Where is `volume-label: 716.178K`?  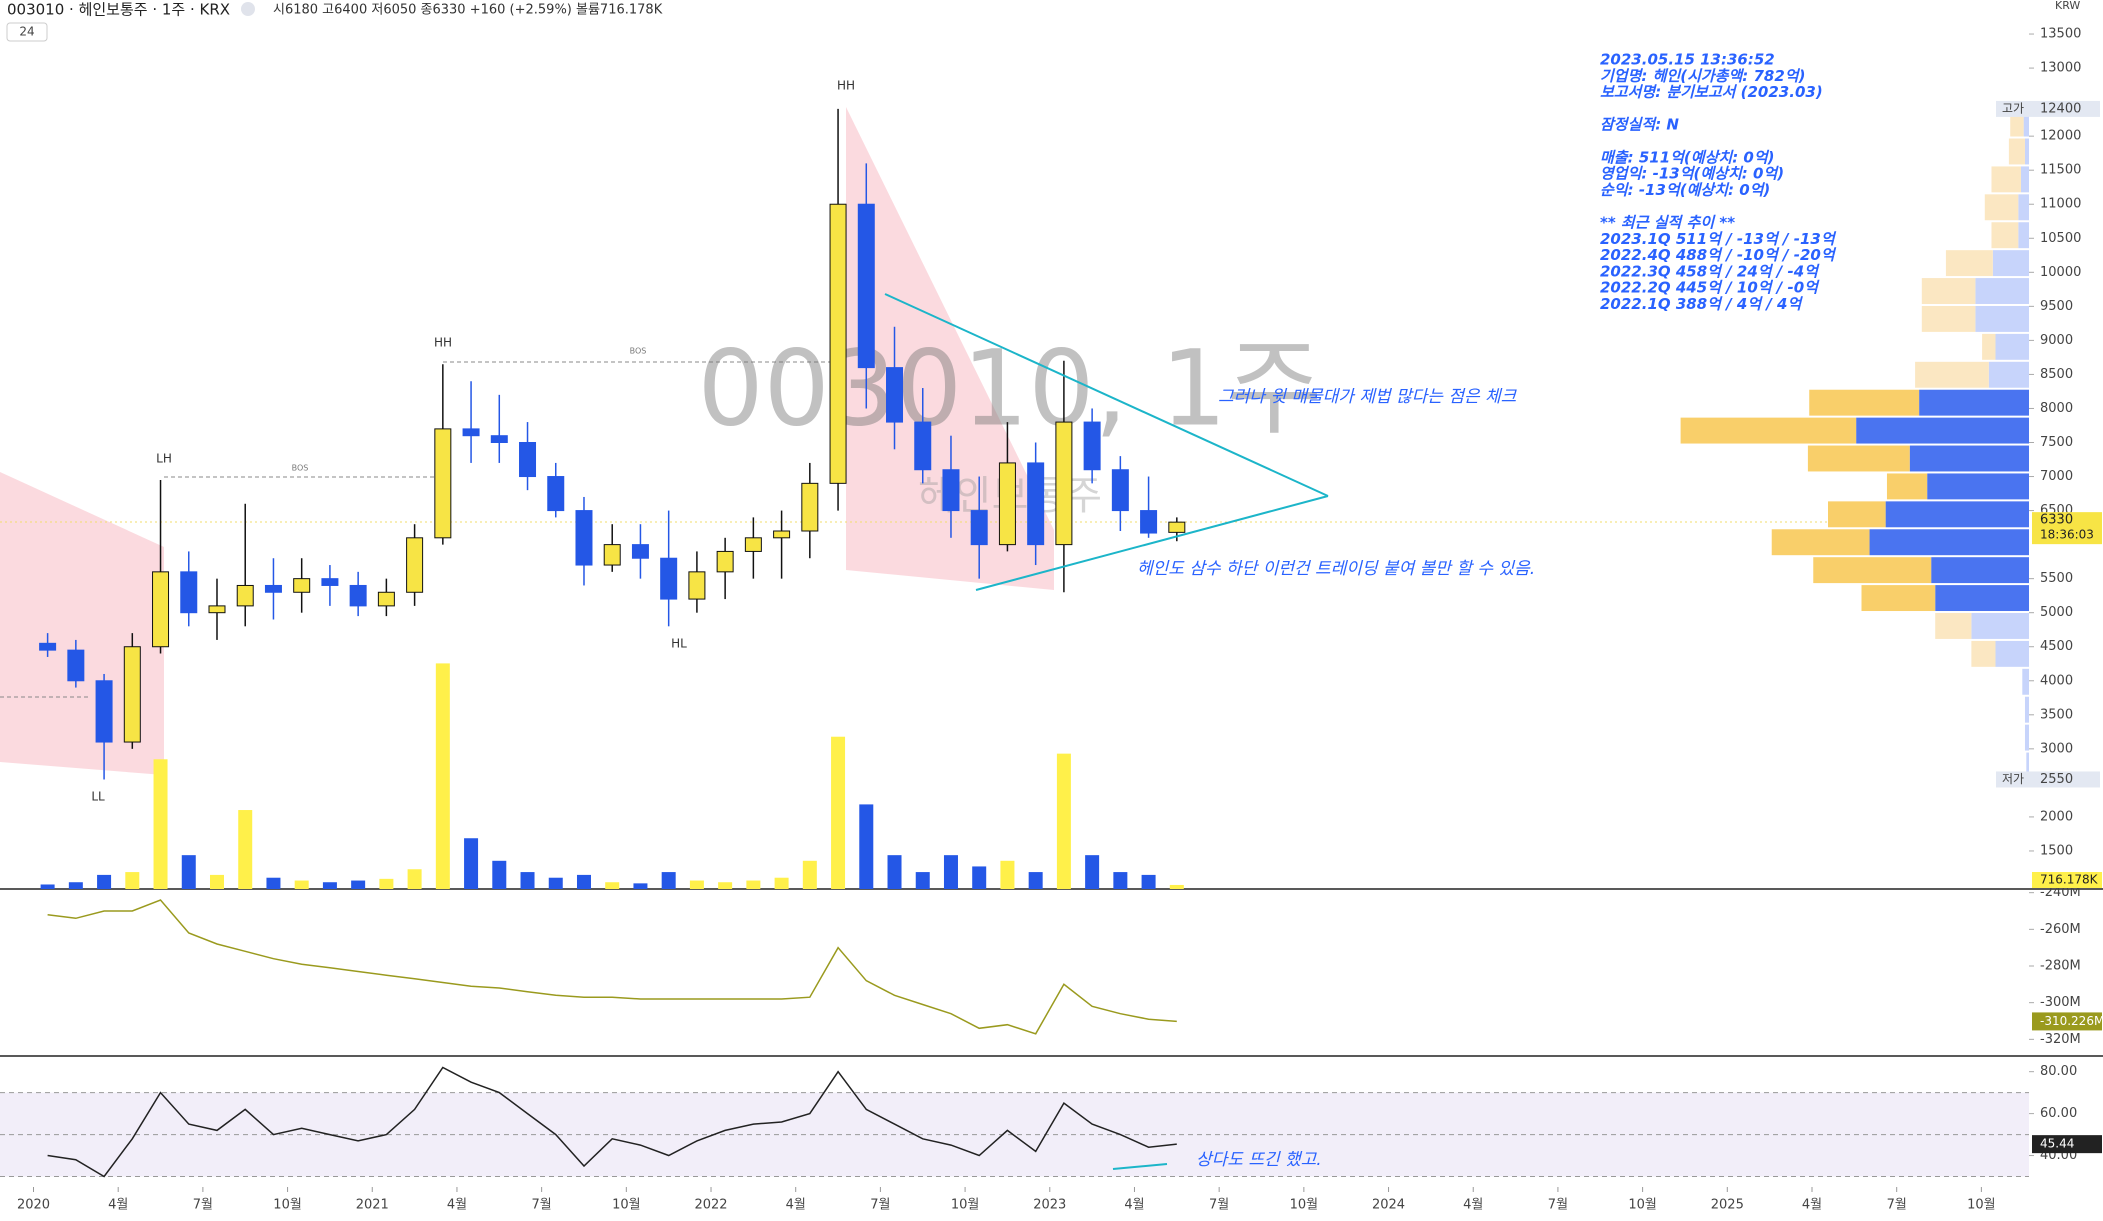
volume-label: 716.178K is located at coordinates (2069, 880).